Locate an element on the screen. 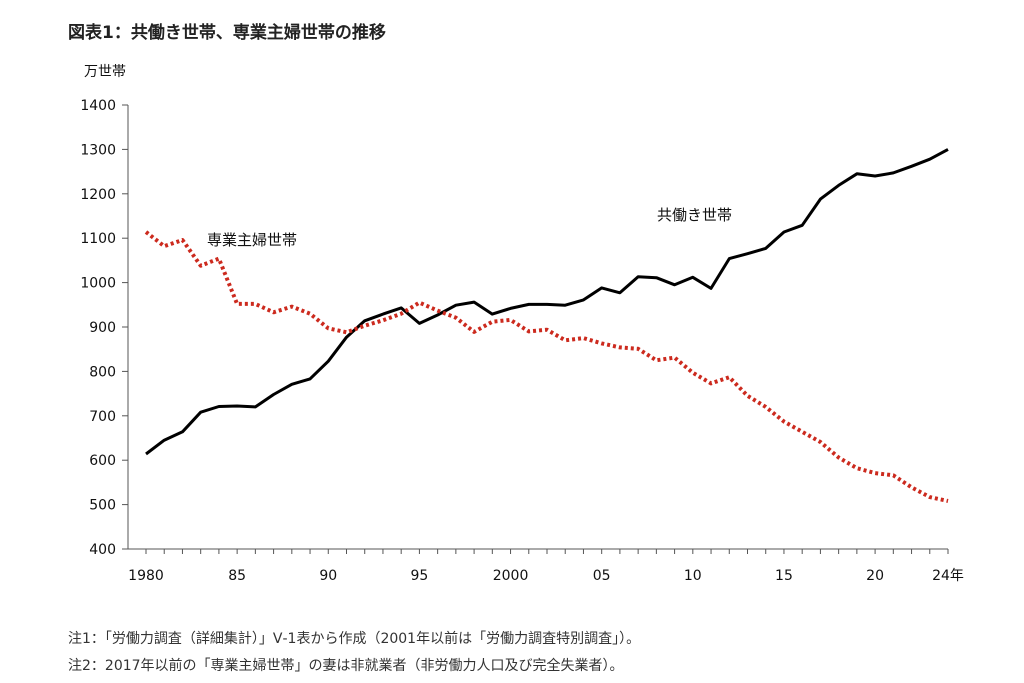  series-annotation-2: 共働き世帯 is located at coordinates (694, 215).